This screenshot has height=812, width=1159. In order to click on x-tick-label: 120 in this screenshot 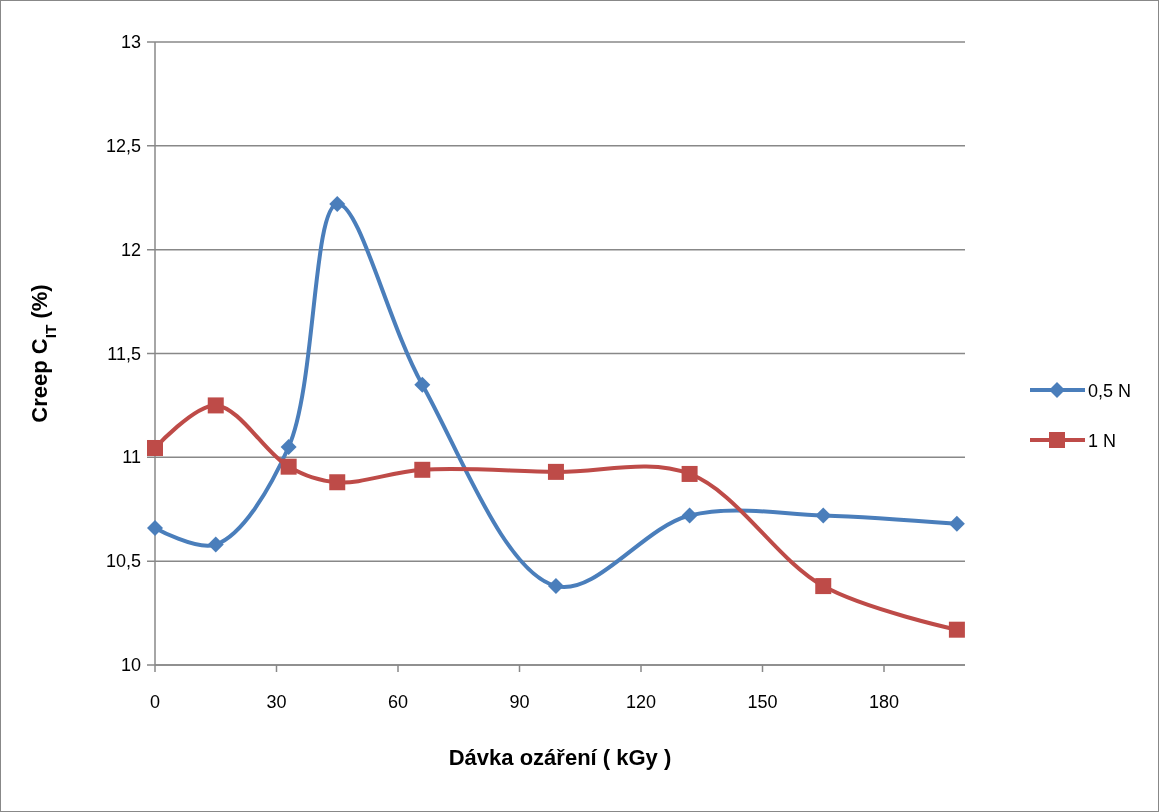, I will do `click(641, 702)`.